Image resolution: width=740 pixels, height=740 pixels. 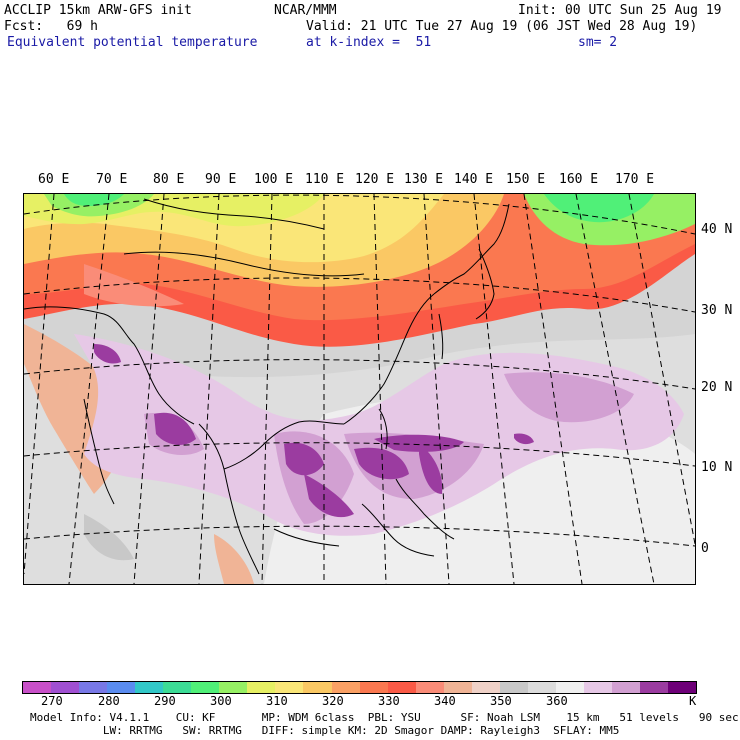 What do you see at coordinates (221, 179) in the screenshot?
I see `lon-label-90e: 90 E` at bounding box center [221, 179].